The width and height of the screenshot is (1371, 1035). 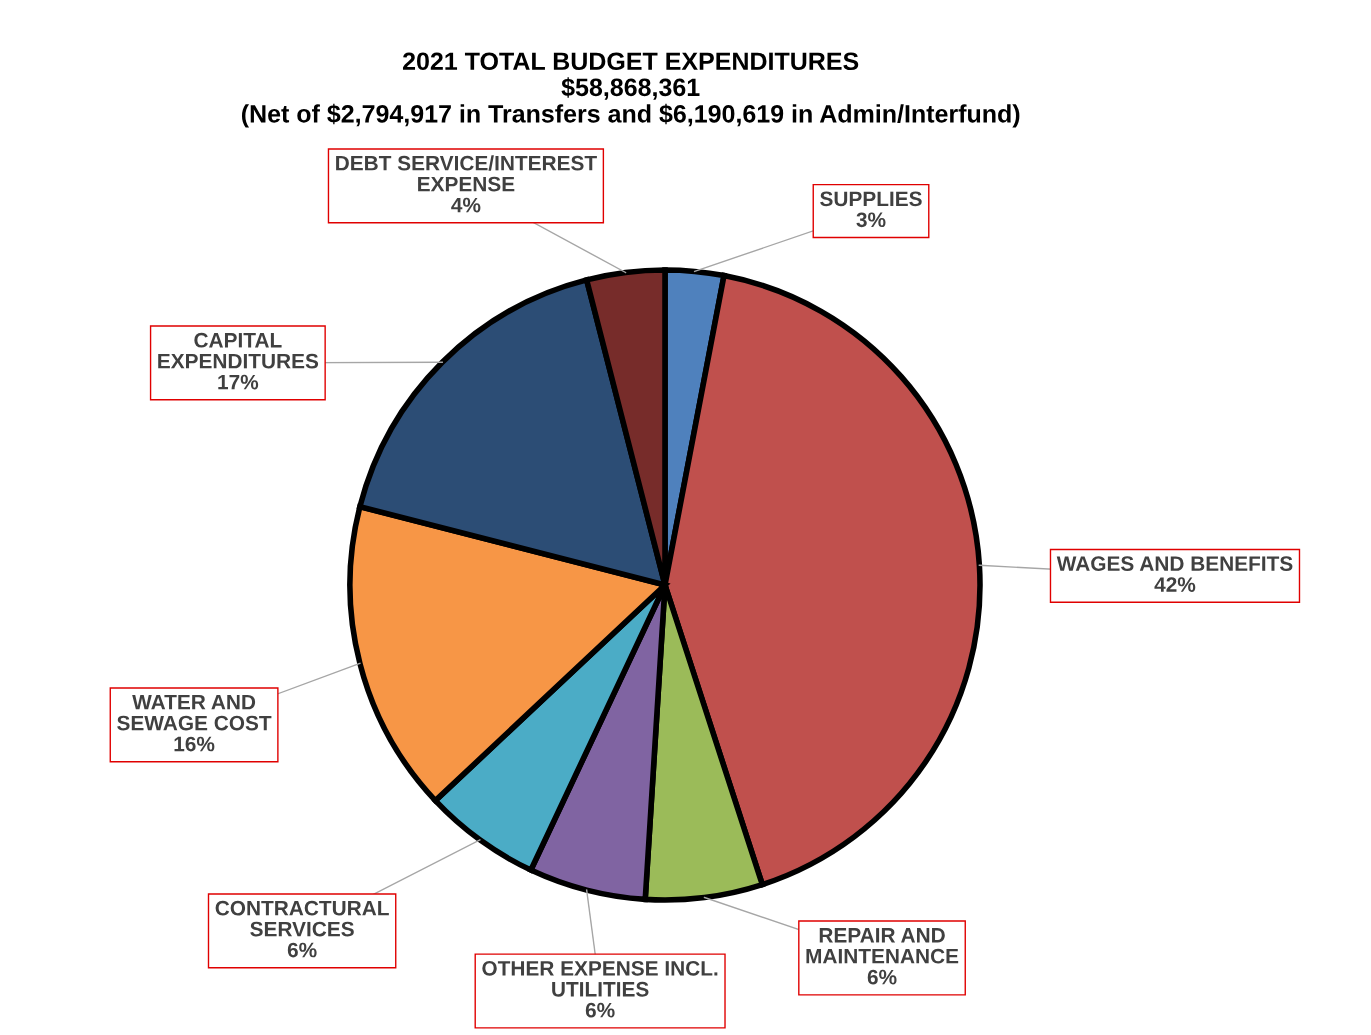 What do you see at coordinates (871, 220) in the screenshot?
I see `data-label: 3%` at bounding box center [871, 220].